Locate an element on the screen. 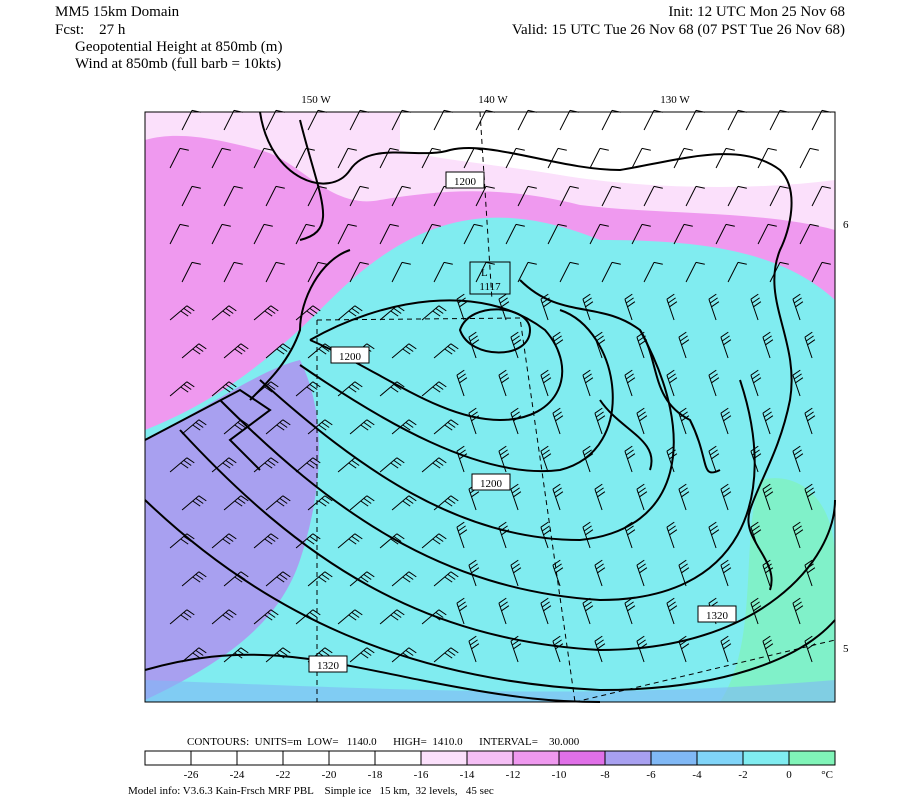 The height and width of the screenshot is (800, 900). colorbar: -26 -24 -22 -20 -18 -16 -14 -12 -10 -8 -6 -4 -2 0 °C is located at coordinates (490, 765).